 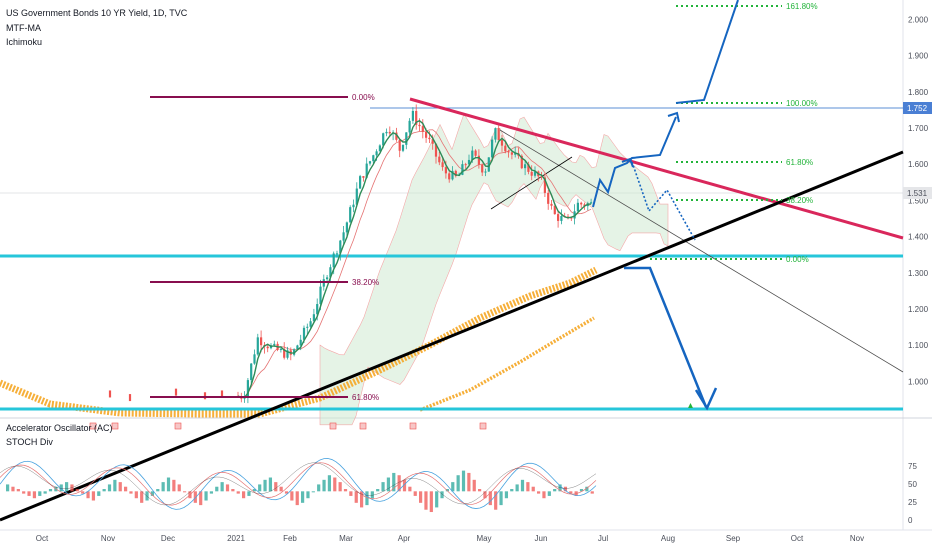 What do you see at coordinates (603, 538) in the screenshot?
I see `x-tick-label: Jul` at bounding box center [603, 538].